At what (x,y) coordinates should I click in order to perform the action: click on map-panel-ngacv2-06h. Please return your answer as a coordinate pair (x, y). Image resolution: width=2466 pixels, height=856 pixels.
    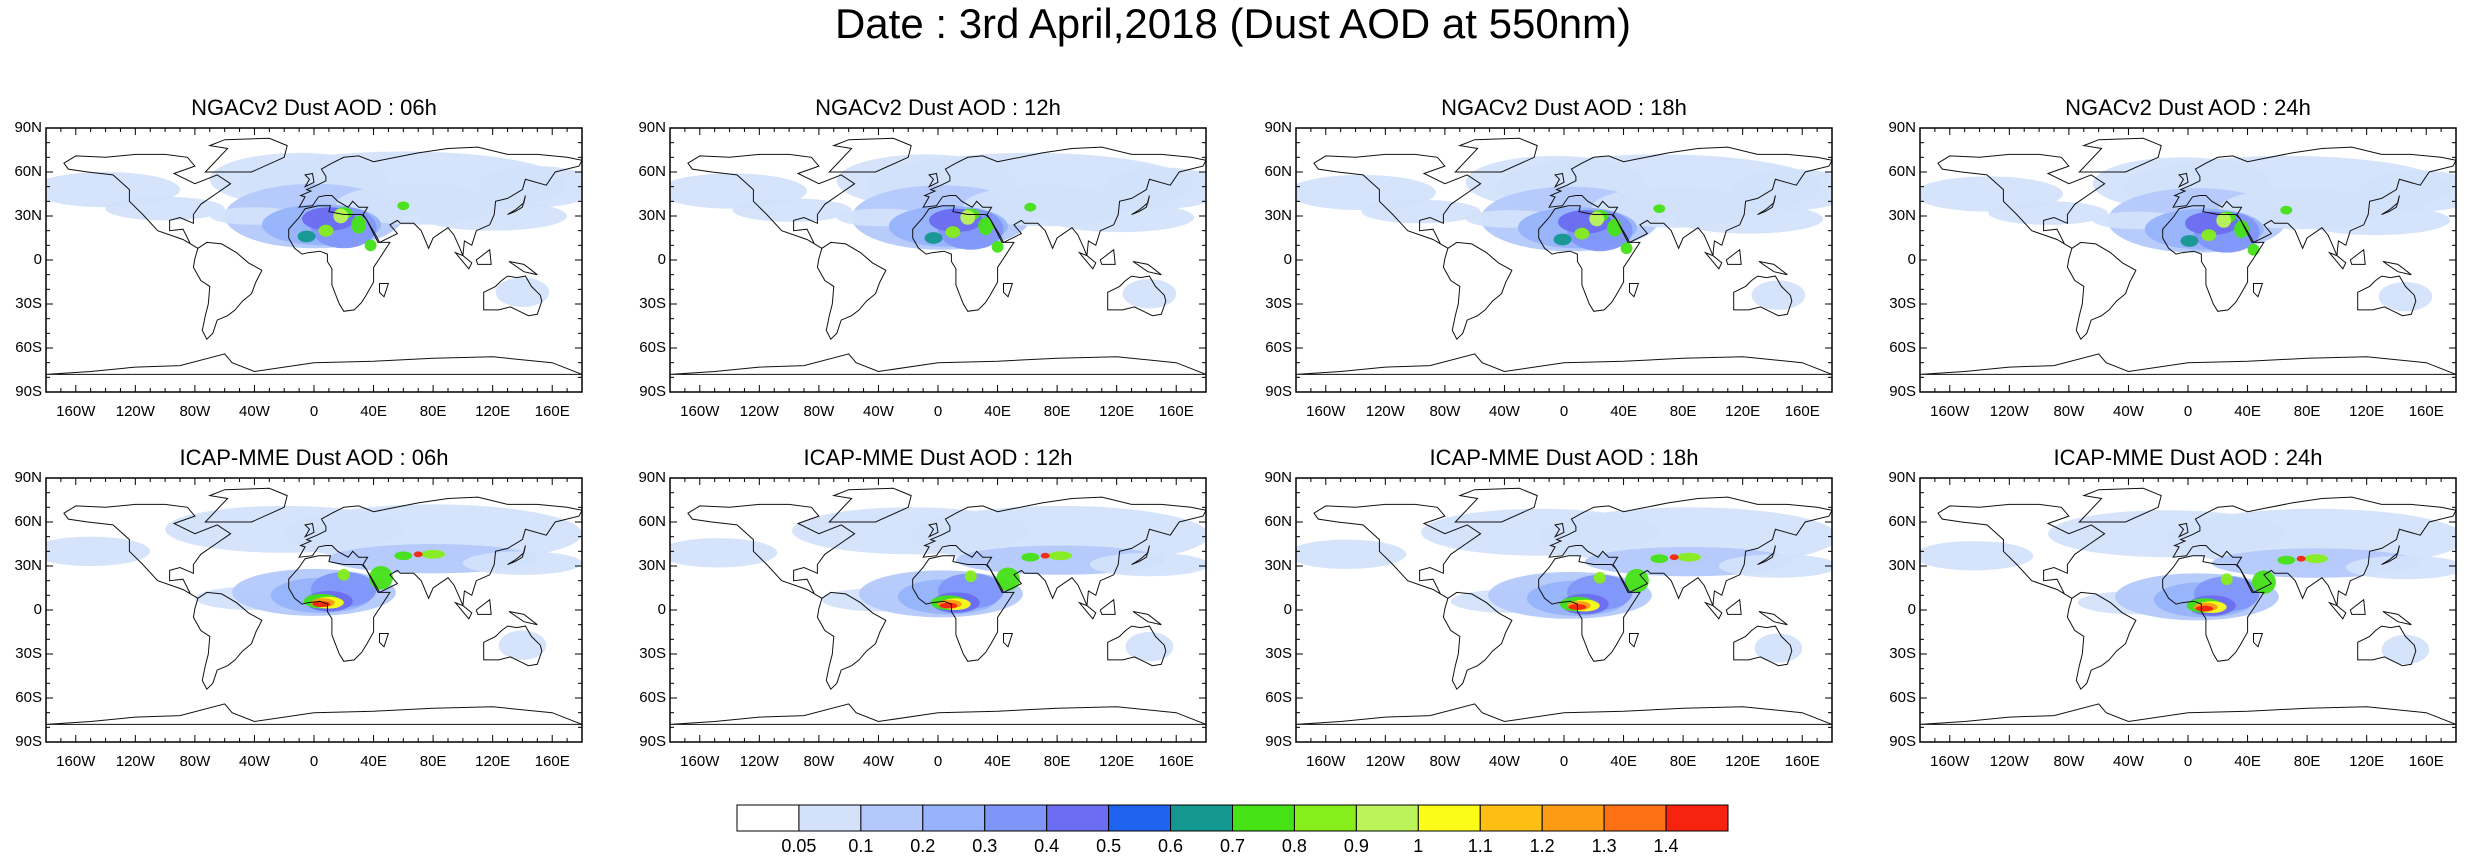
    Looking at the image, I should click on (314, 260).